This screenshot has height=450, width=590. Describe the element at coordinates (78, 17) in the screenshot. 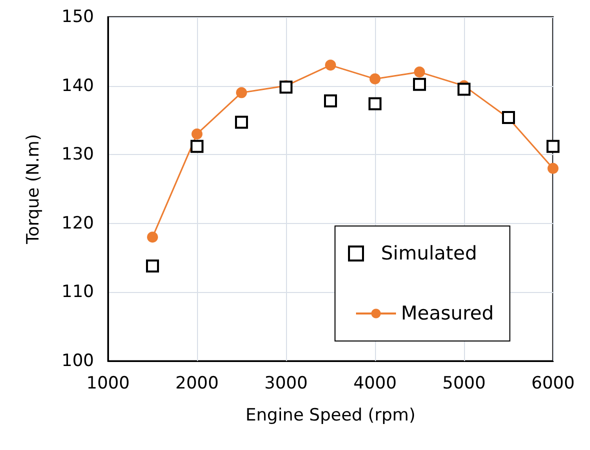

I see `y-tick-label: 150` at that location.